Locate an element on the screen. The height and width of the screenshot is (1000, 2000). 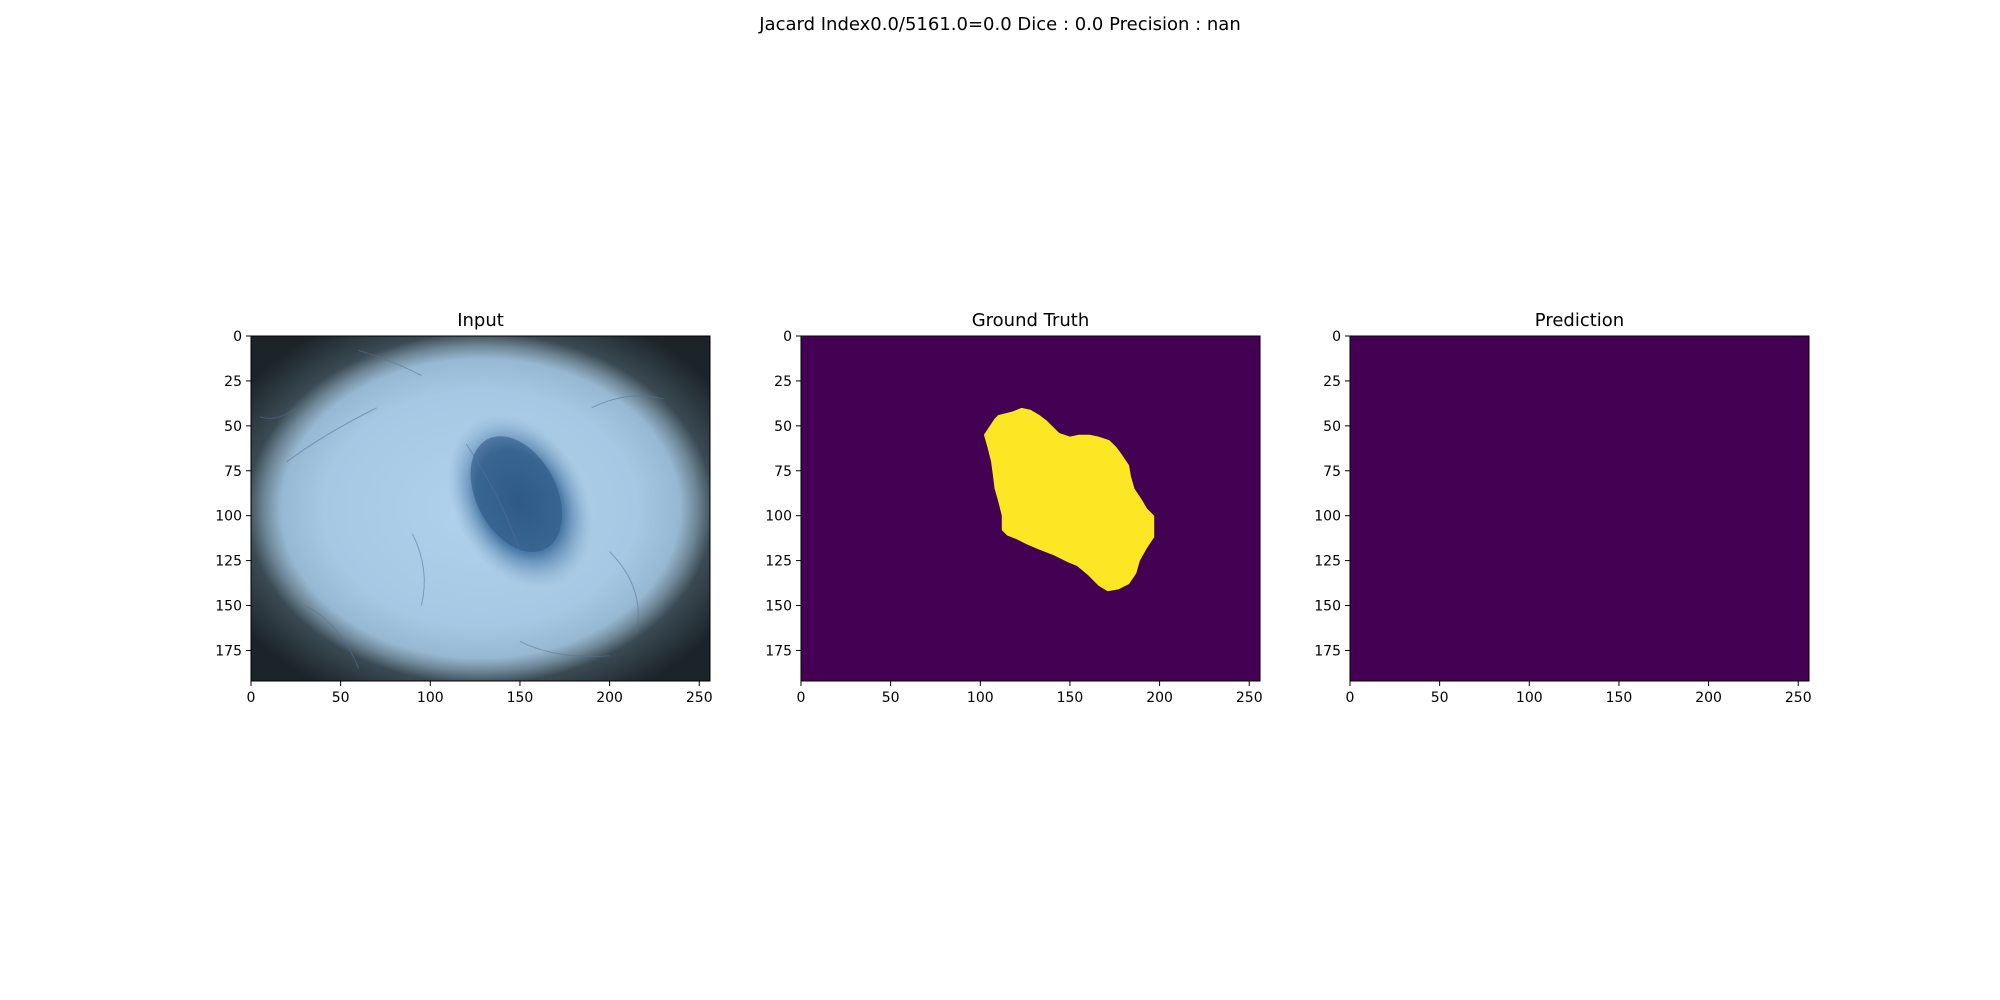
input-image is located at coordinates (480, 508).